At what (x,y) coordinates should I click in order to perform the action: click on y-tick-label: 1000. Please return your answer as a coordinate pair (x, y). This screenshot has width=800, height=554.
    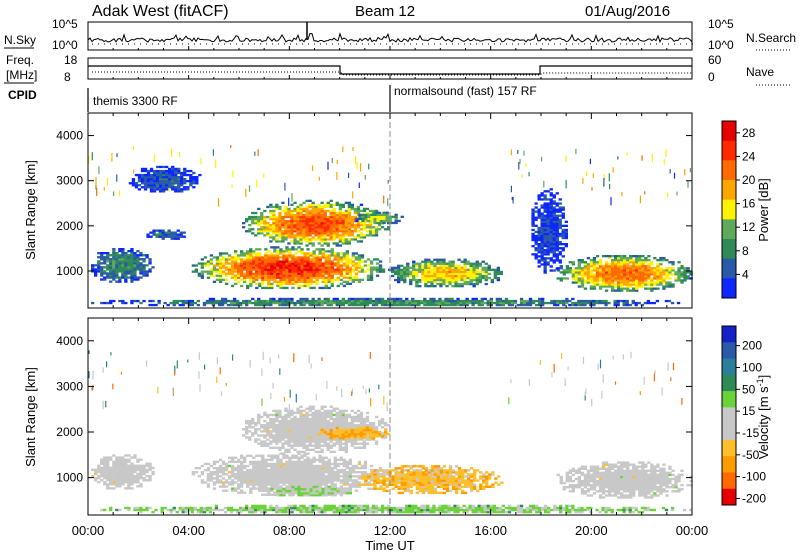
    Looking at the image, I should click on (69, 271).